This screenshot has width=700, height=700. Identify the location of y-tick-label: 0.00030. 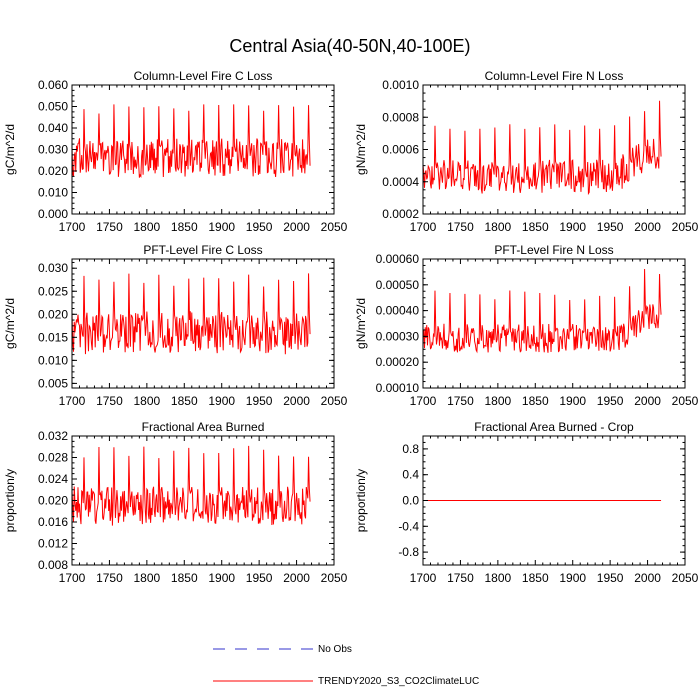
(398, 336).